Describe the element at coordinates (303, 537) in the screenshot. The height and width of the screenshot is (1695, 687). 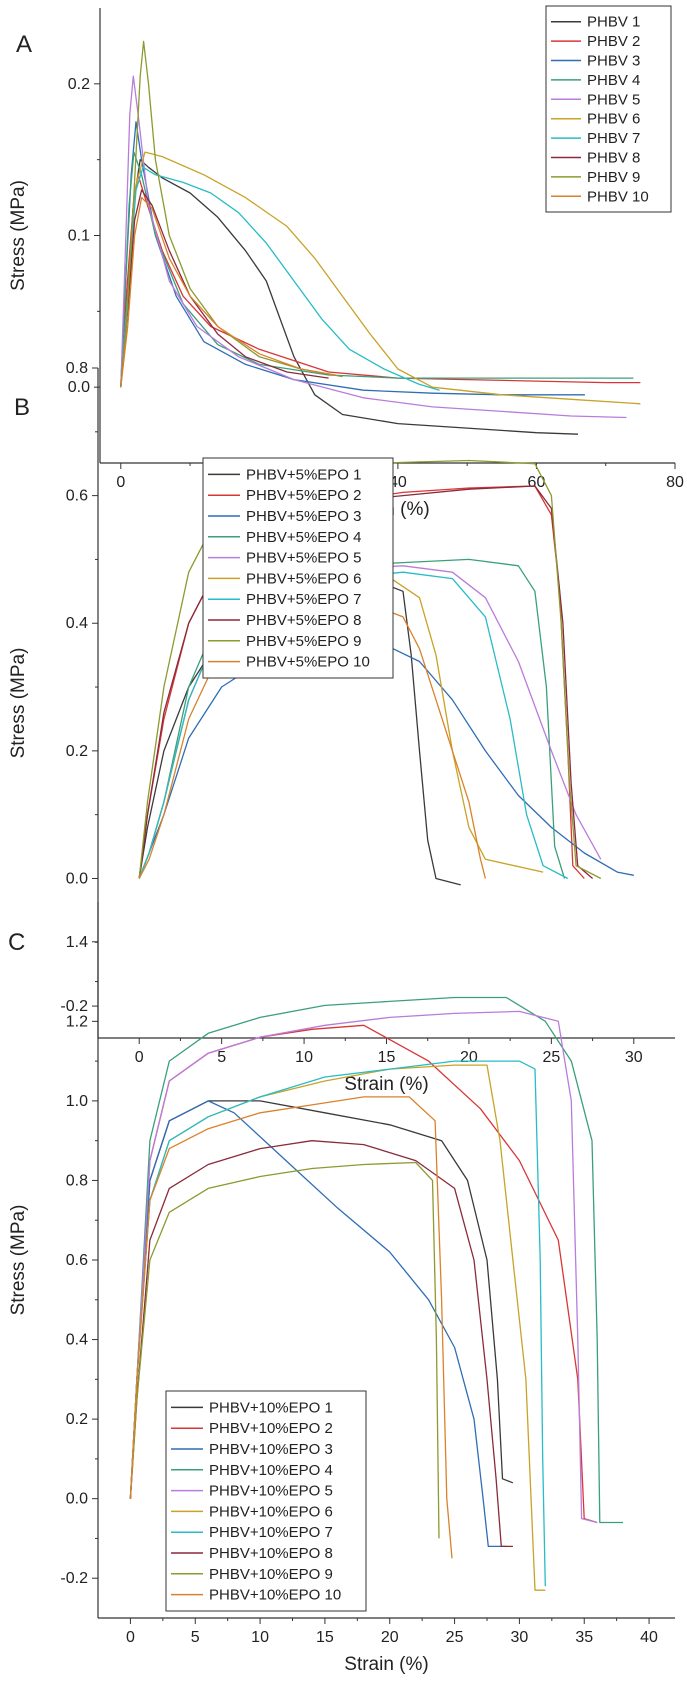
I see `legend-label: PHBV+5%EPO 4` at that location.